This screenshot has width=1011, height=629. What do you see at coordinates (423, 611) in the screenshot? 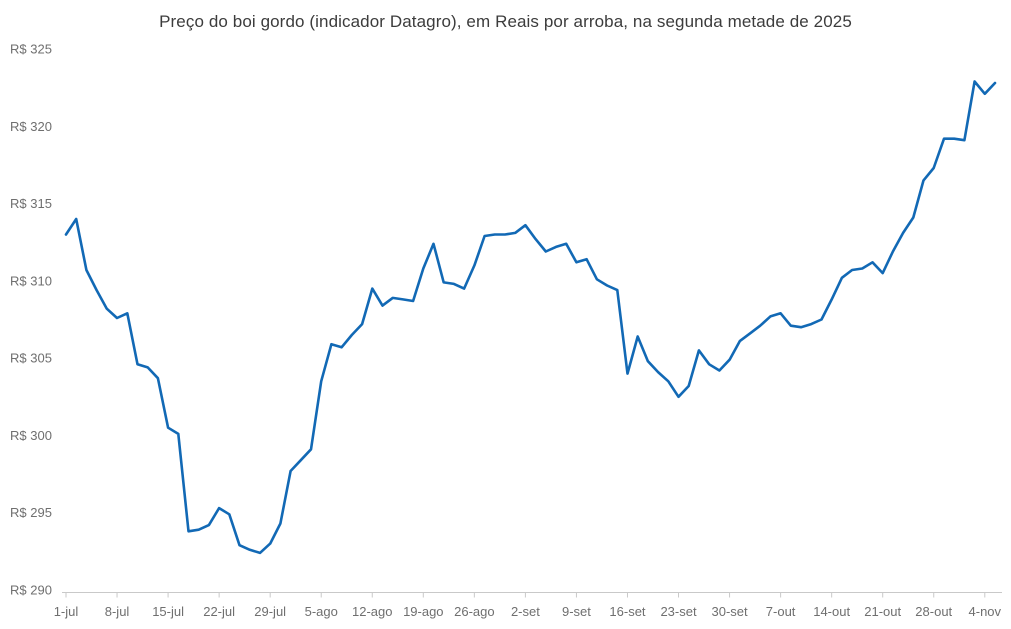
I see `x-tick-label: 19-ago` at bounding box center [423, 611].